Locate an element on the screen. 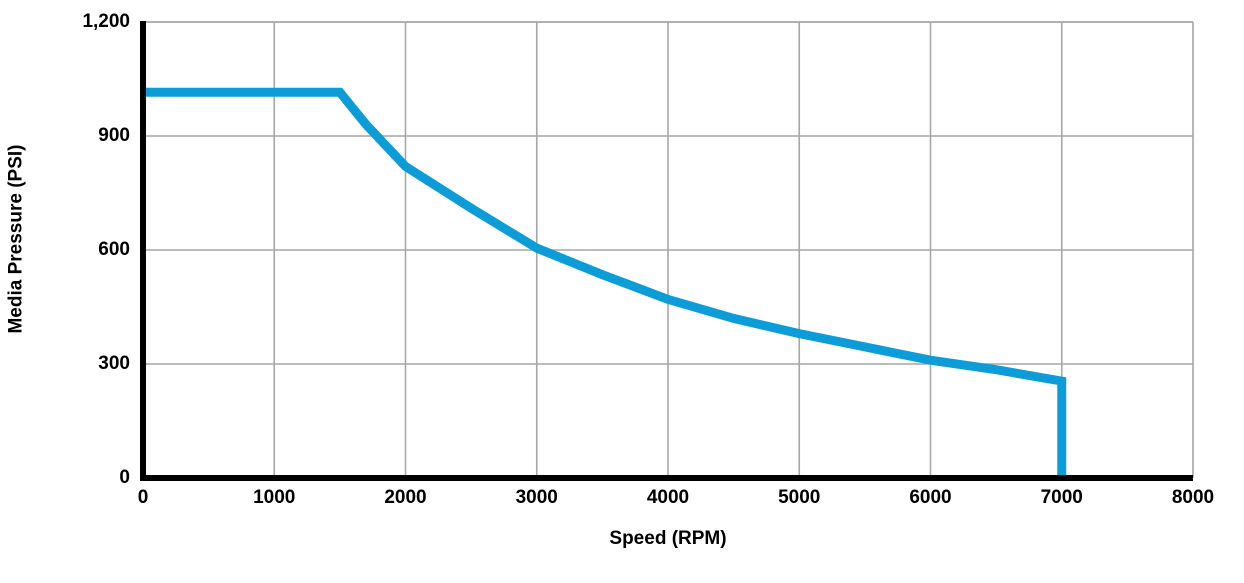 Image resolution: width=1244 pixels, height=583 pixels. y-tick-label: 900 is located at coordinates (114, 135).